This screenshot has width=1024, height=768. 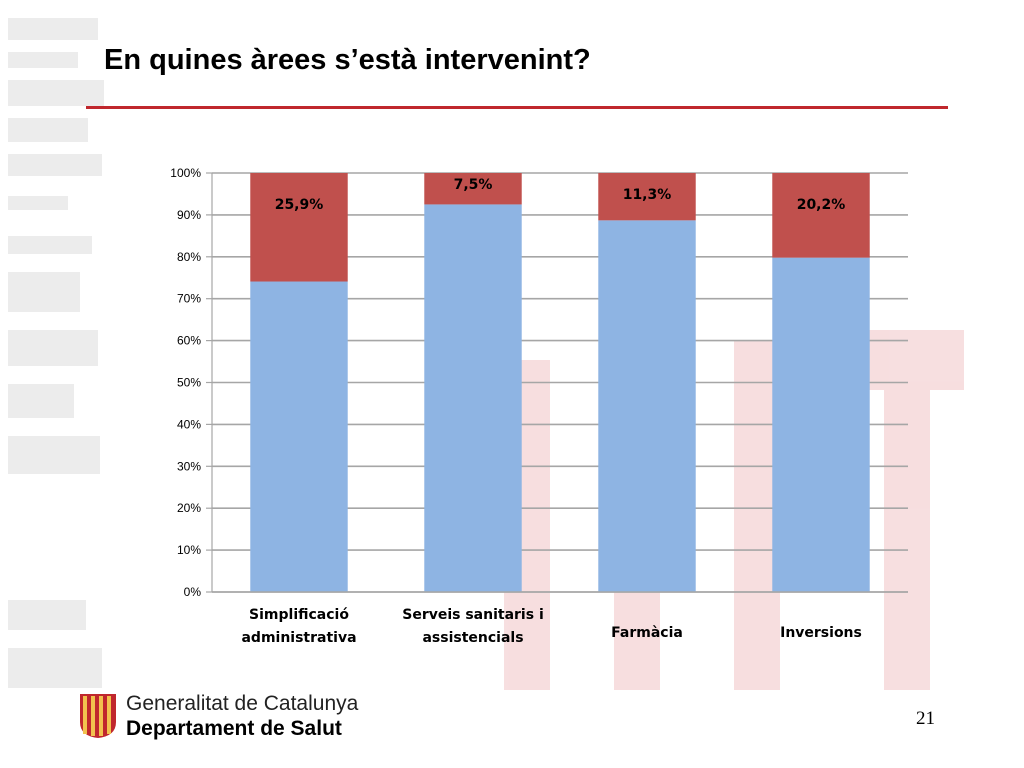 What do you see at coordinates (299, 205) in the screenshot?
I see `data-label: 25,9%` at bounding box center [299, 205].